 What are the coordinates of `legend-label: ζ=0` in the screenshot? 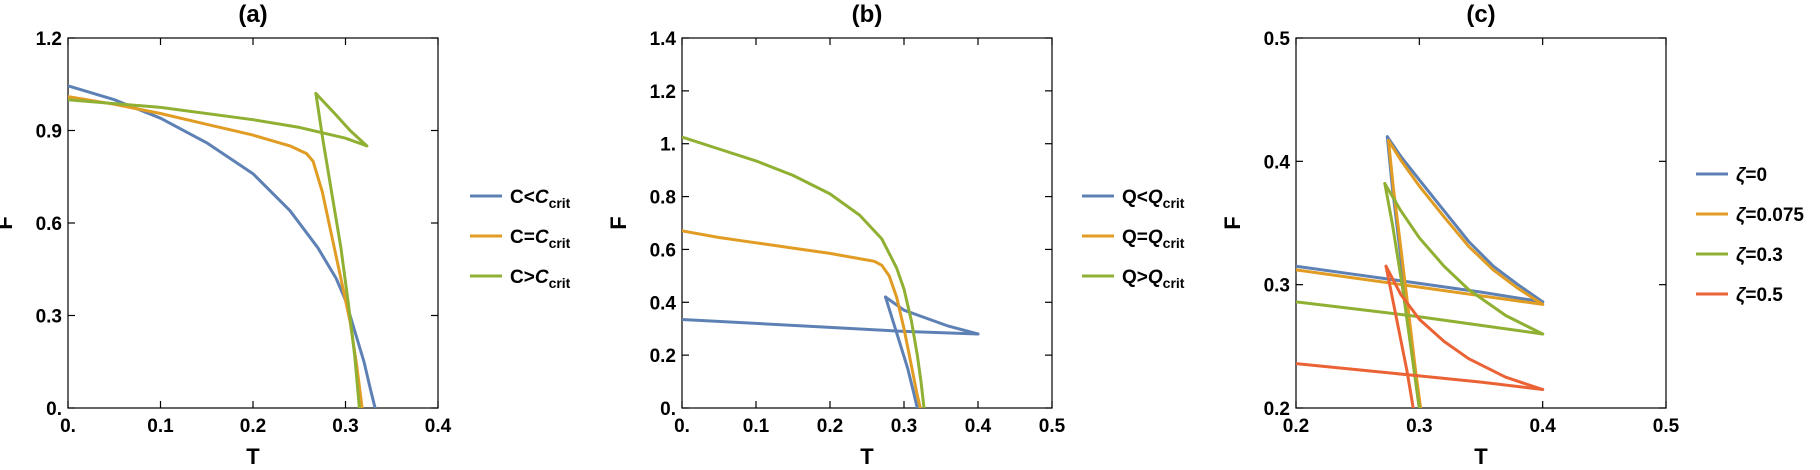 It's located at (1751, 175).